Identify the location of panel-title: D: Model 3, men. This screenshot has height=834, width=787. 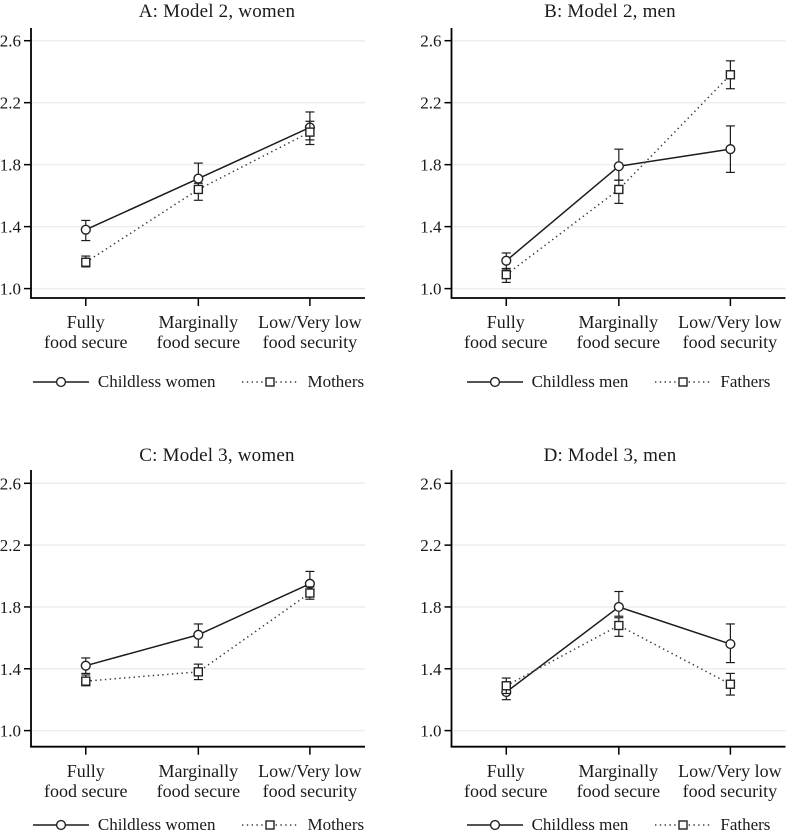
(610, 455).